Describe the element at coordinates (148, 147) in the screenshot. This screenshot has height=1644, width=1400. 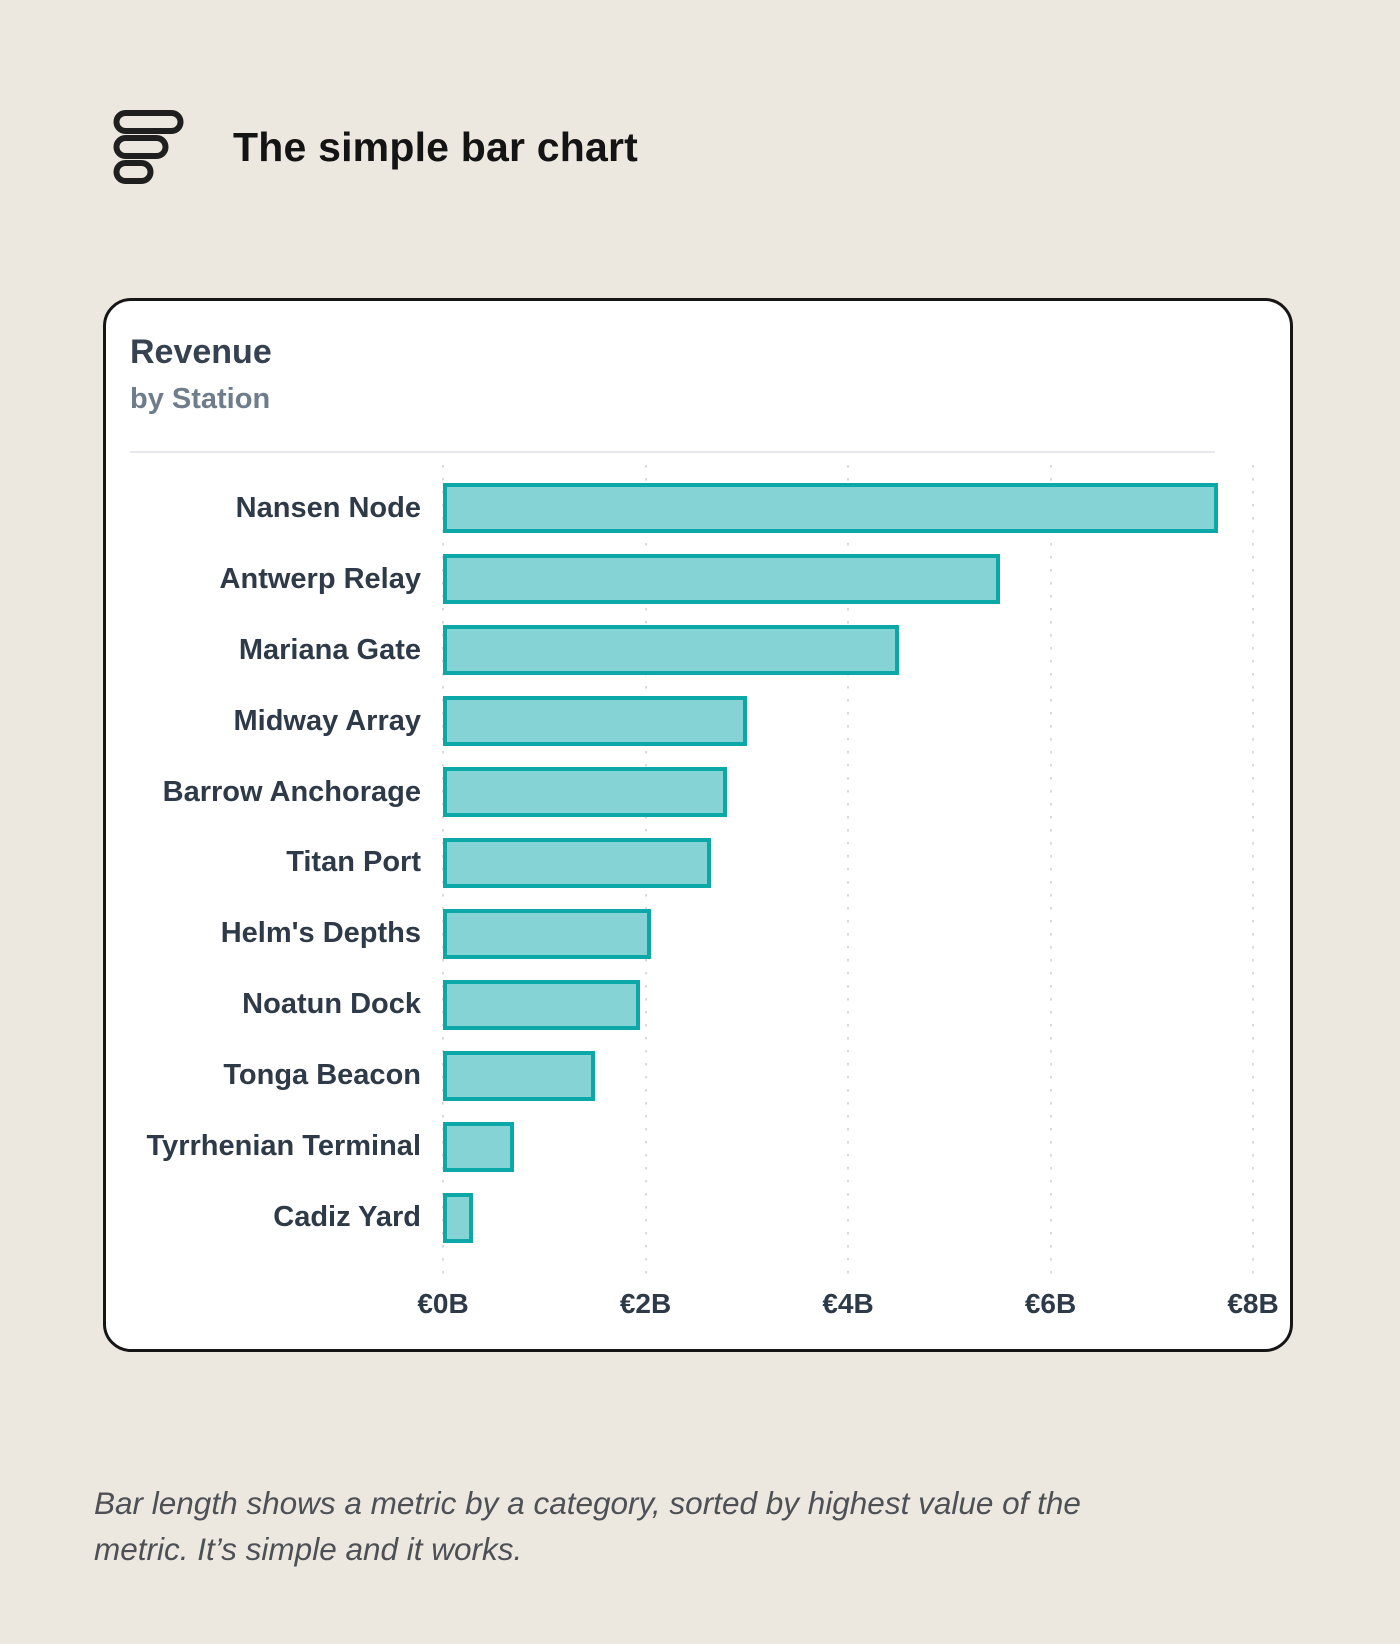
I see `bar-chart-icon` at that location.